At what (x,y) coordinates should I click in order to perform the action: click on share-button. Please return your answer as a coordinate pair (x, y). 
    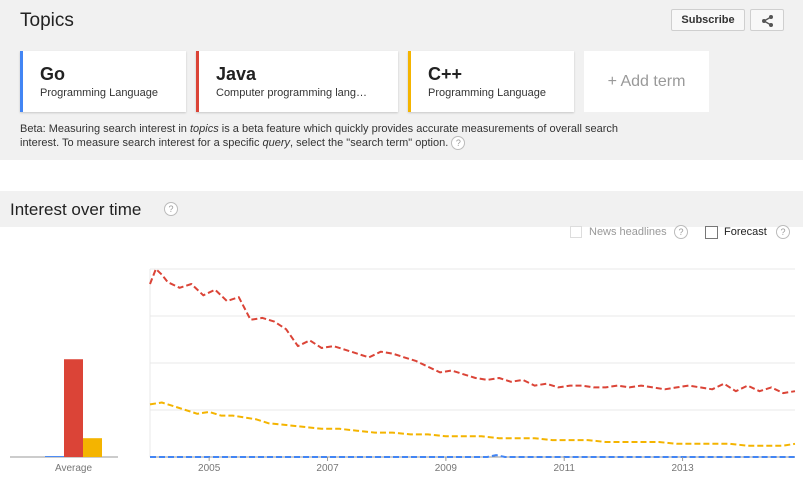
    Looking at the image, I should click on (767, 20).